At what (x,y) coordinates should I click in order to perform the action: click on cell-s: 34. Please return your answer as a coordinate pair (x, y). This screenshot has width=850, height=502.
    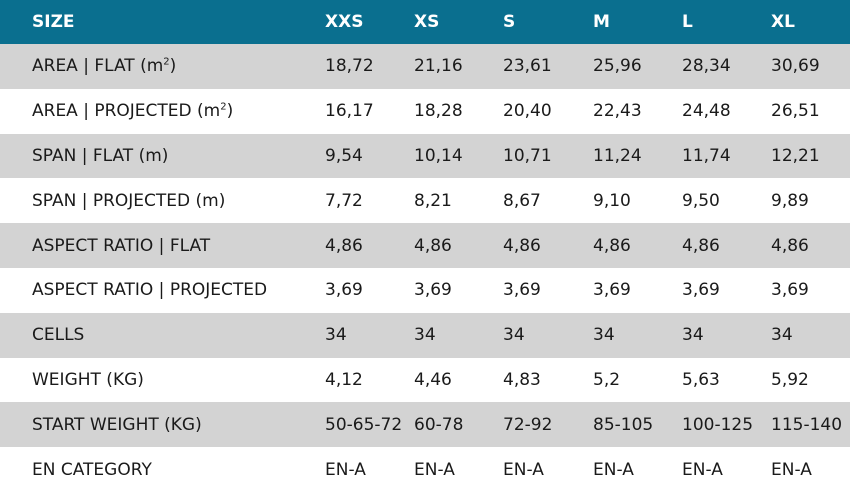
    Looking at the image, I should click on (548, 335).